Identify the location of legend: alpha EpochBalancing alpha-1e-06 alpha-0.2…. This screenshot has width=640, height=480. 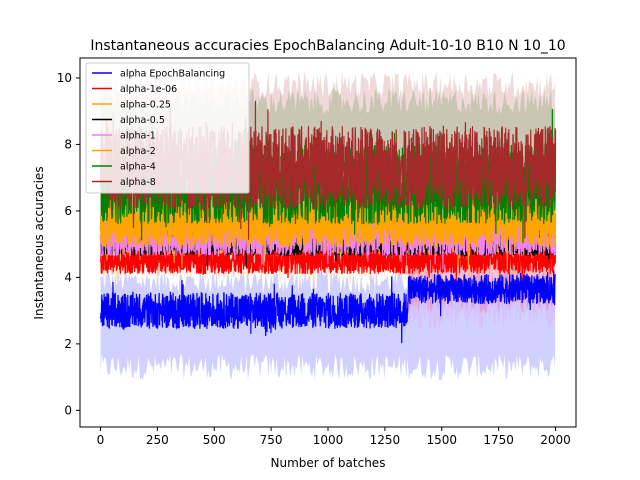
(167, 128).